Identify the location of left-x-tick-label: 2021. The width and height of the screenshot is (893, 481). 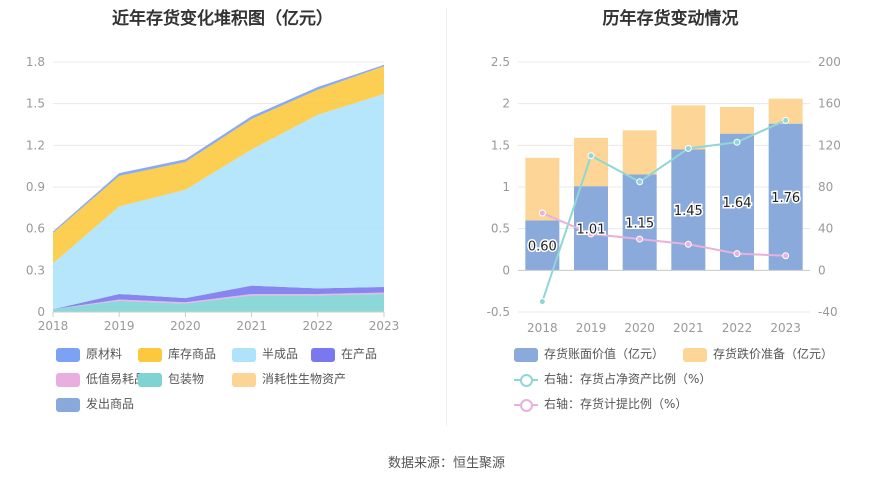
(251, 326).